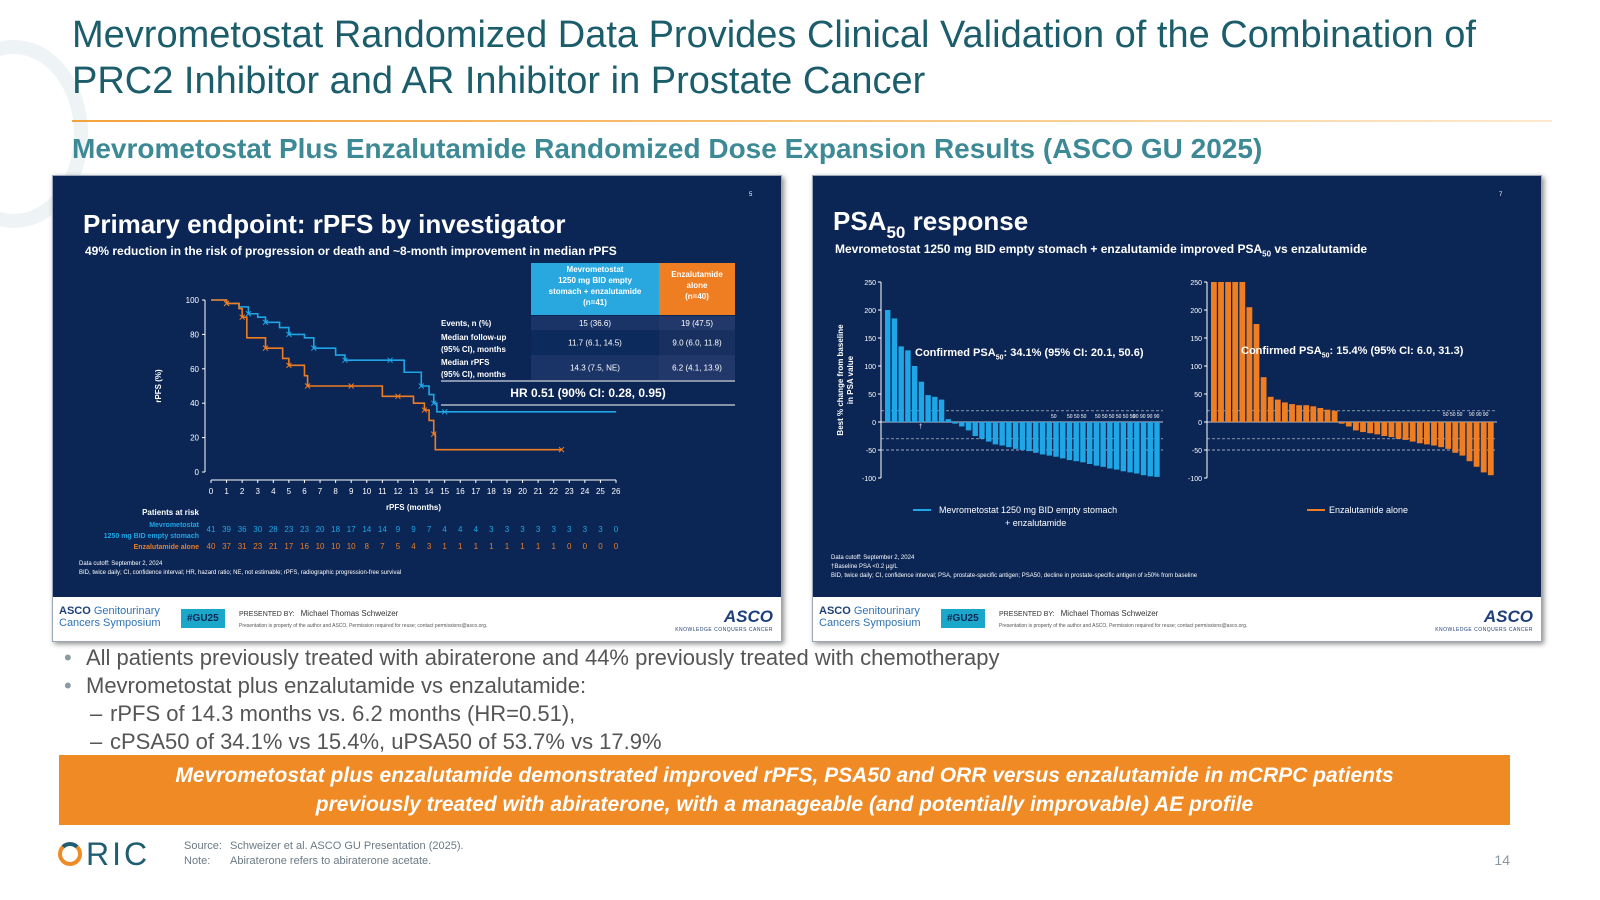 This screenshot has height=900, width=1600. Describe the element at coordinates (386, 375) in the screenshot. I see `km-curve-enzalutamide` at that location.